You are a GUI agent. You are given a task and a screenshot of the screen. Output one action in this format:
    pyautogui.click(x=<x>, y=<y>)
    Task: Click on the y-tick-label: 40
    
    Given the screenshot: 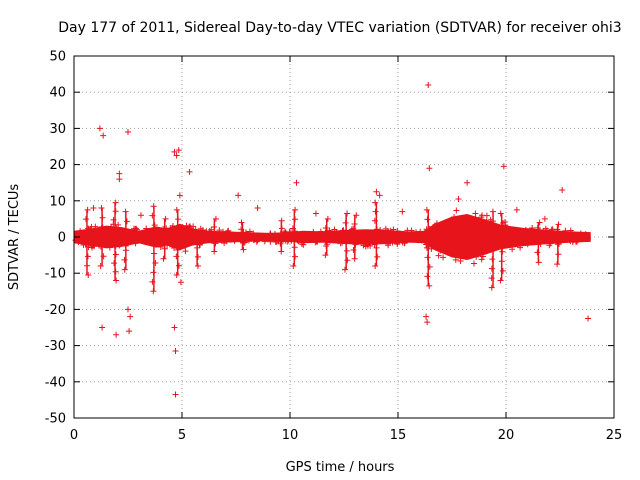 What is the action you would take?
    pyautogui.click(x=57, y=93)
    